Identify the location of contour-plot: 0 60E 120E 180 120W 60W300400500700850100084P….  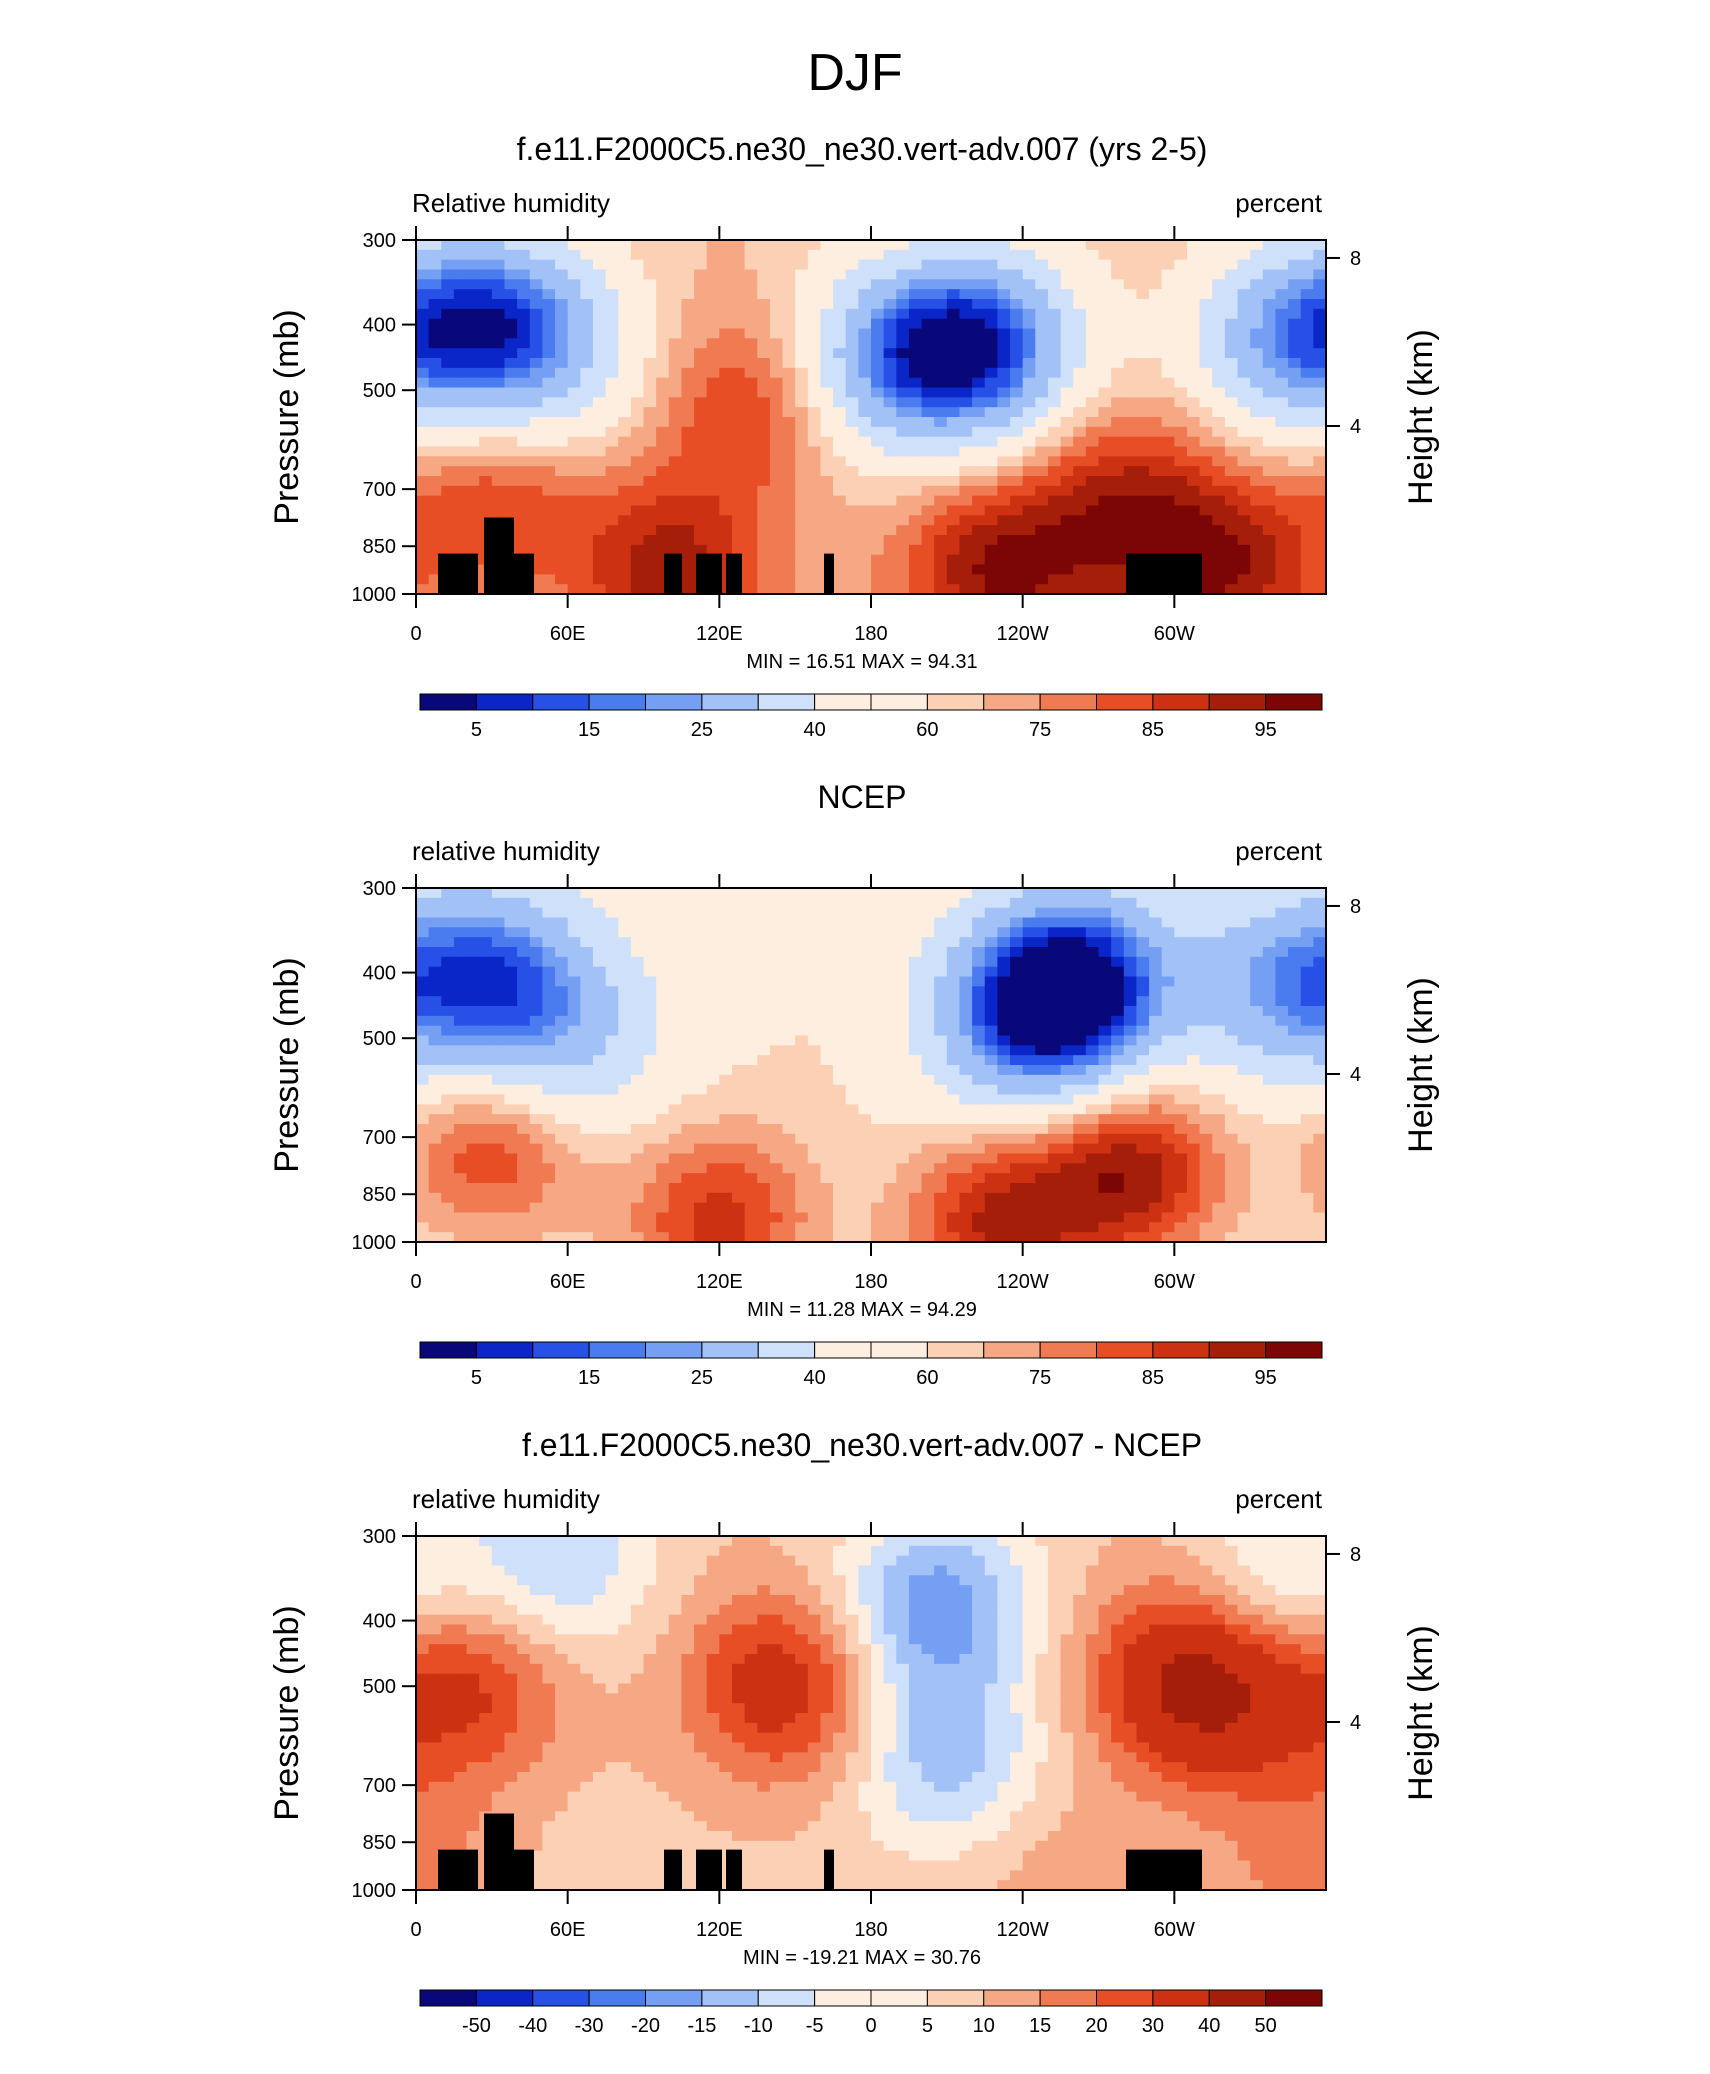
(854, 435).